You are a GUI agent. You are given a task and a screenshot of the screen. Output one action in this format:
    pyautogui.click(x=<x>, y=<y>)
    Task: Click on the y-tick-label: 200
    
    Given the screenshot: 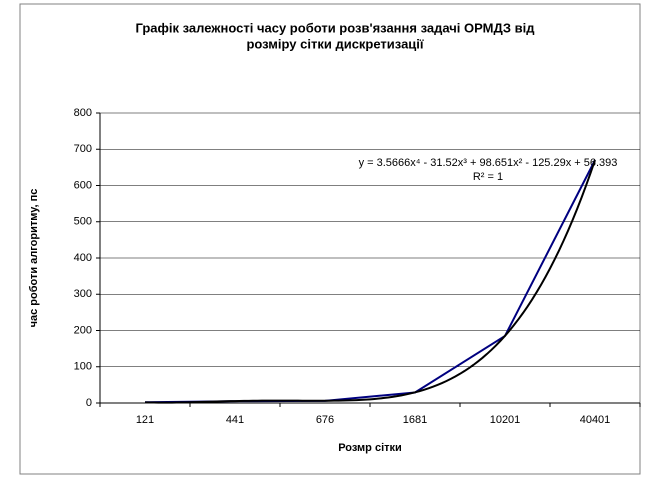 What is the action you would take?
    pyautogui.click(x=83, y=330)
    